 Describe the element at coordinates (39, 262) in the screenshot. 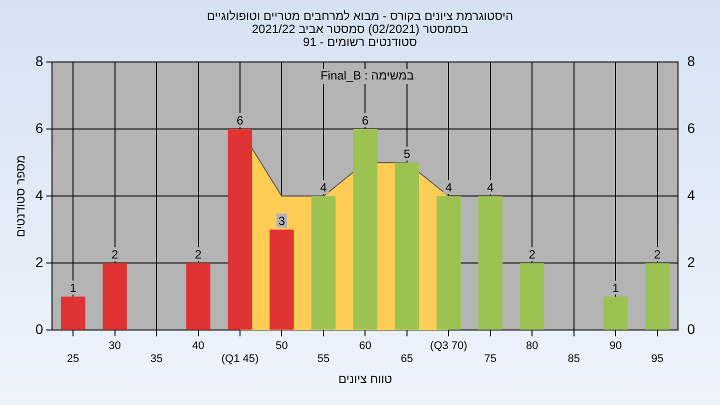

I see `y-tick-label: 2` at that location.